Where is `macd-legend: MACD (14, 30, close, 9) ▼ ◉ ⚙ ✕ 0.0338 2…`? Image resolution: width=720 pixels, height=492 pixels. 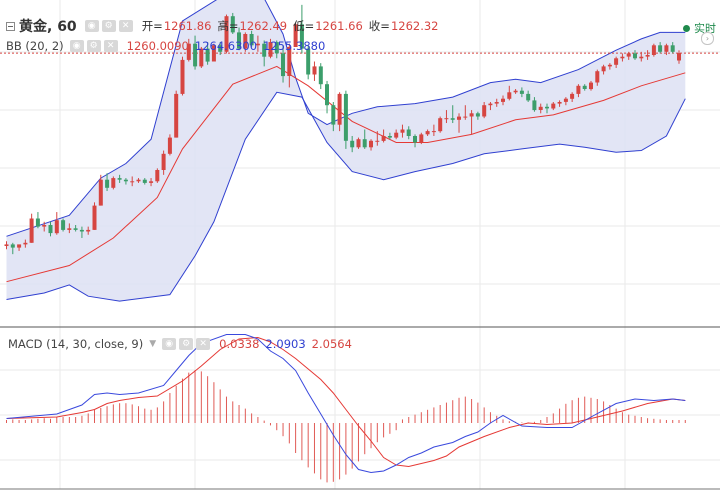 macd-legend: MACD (14, 30, close, 9) ▼ ◉ ⚙ ✕ 0.0338 2… is located at coordinates (179, 344).